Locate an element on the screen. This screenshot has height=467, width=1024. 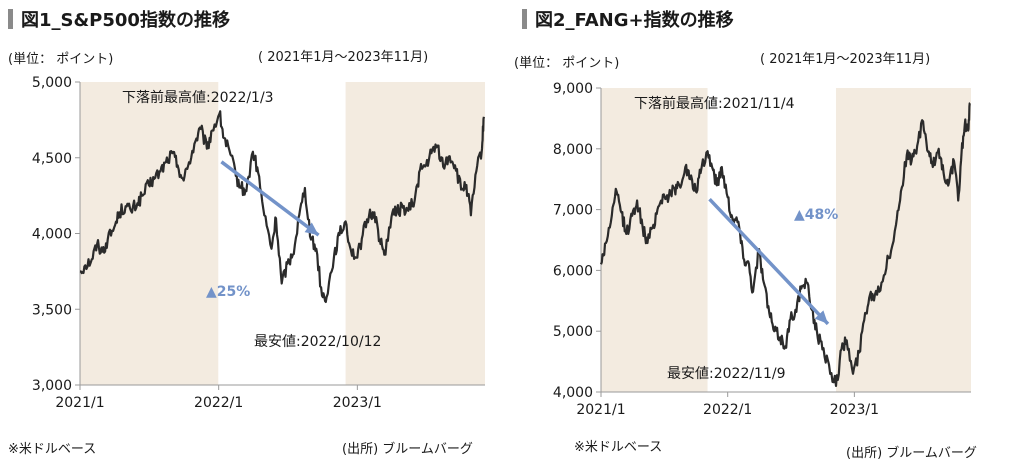
chart-title-text: 図1_S&P500指数の推移 is located at coordinates (125, 20).